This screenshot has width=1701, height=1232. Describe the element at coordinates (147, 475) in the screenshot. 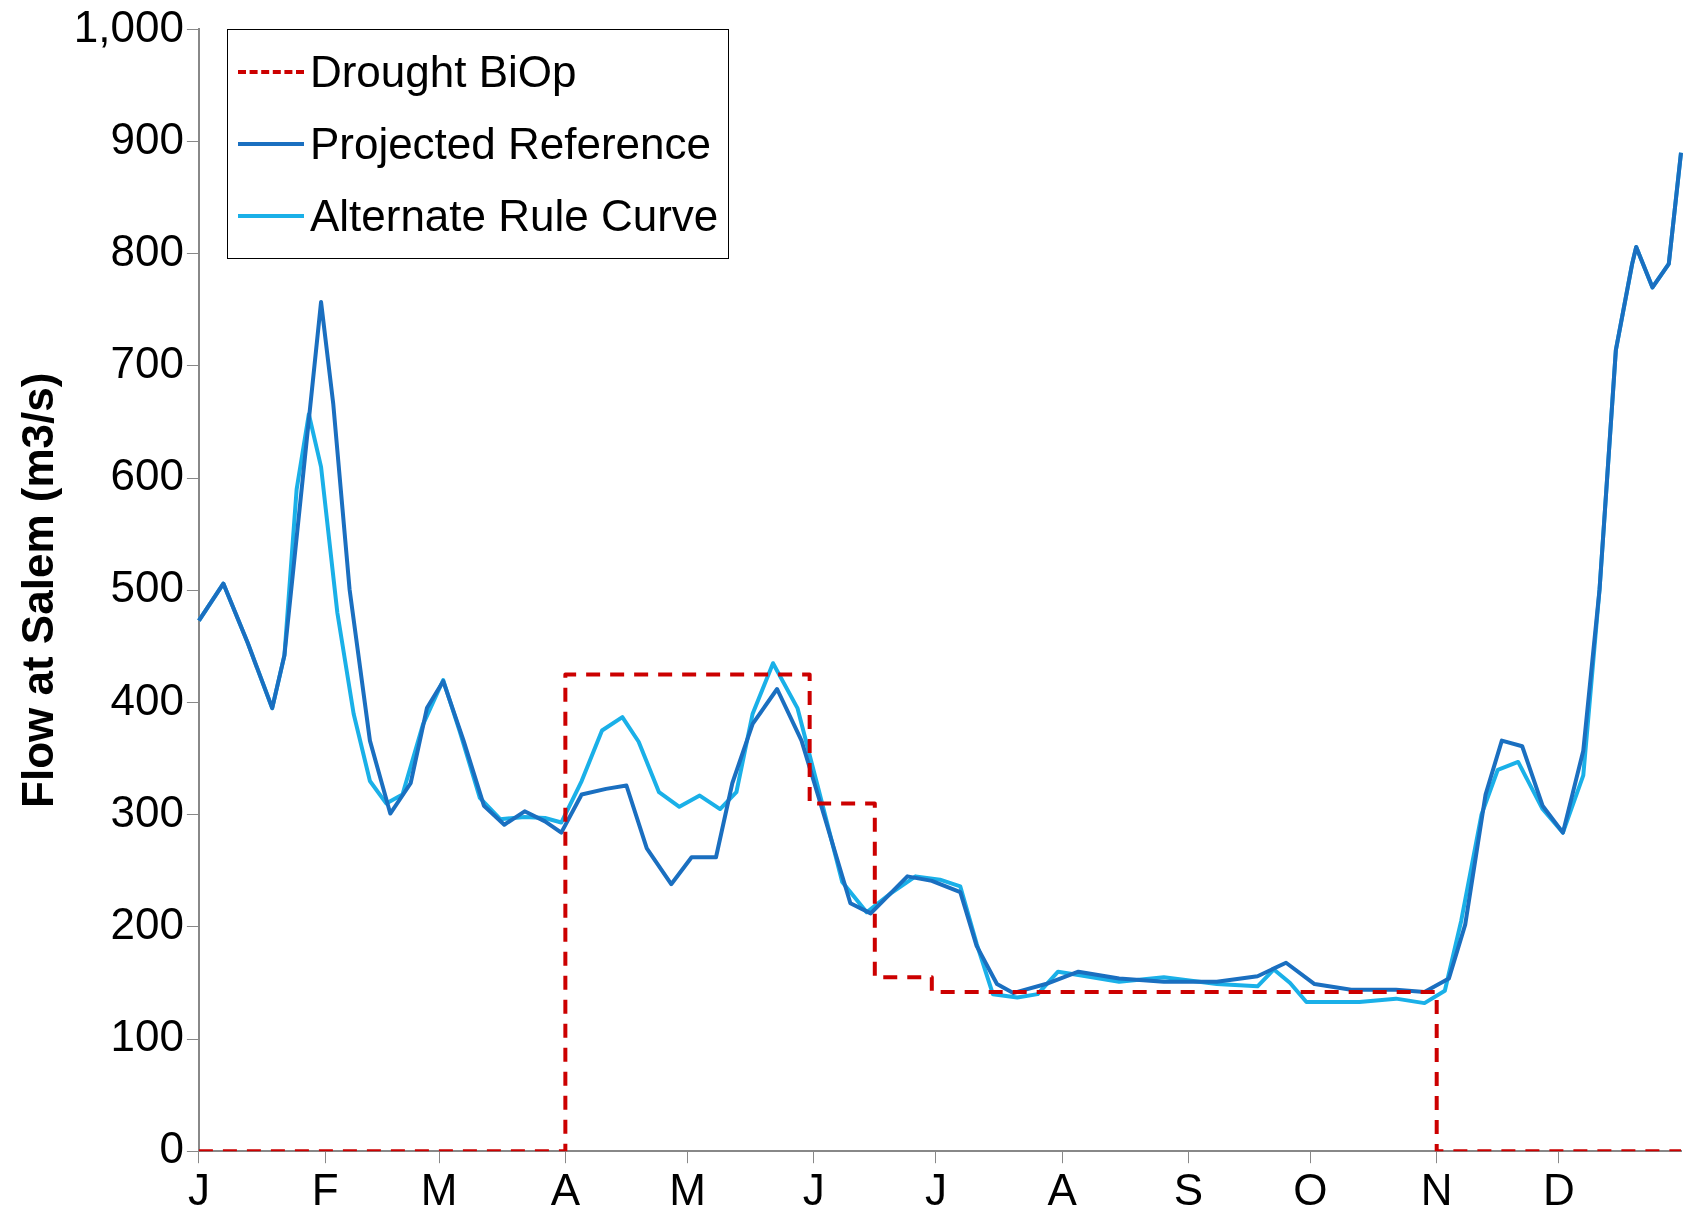

I see `y-tick-label: 600` at that location.